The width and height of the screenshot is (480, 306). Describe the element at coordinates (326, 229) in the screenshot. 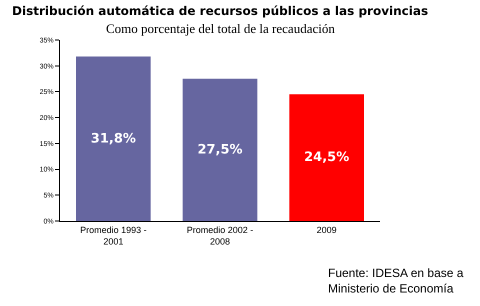

I see `x-tick-label: 2009` at that location.